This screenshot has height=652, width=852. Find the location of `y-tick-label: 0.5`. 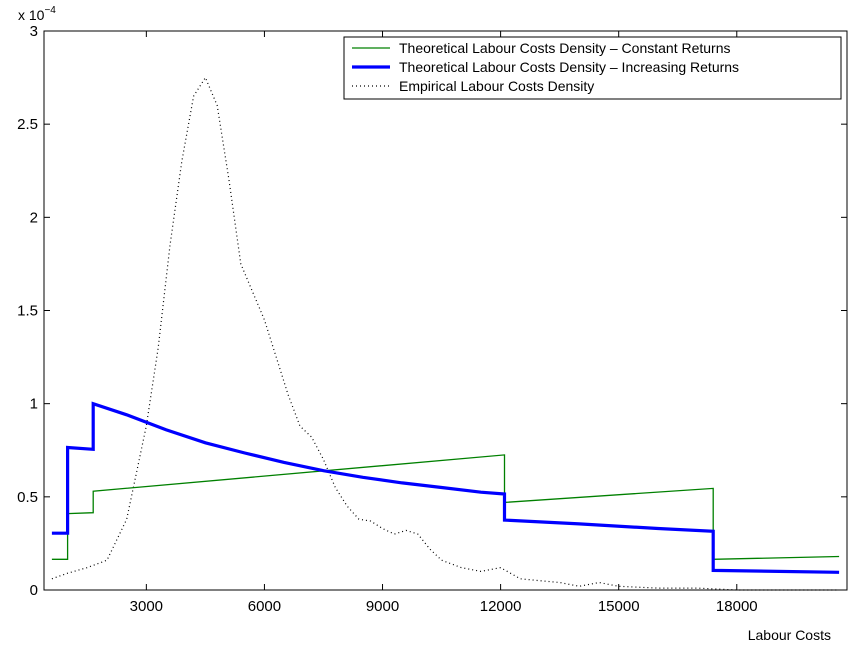

y-tick-label: 0.5 is located at coordinates (27, 497).